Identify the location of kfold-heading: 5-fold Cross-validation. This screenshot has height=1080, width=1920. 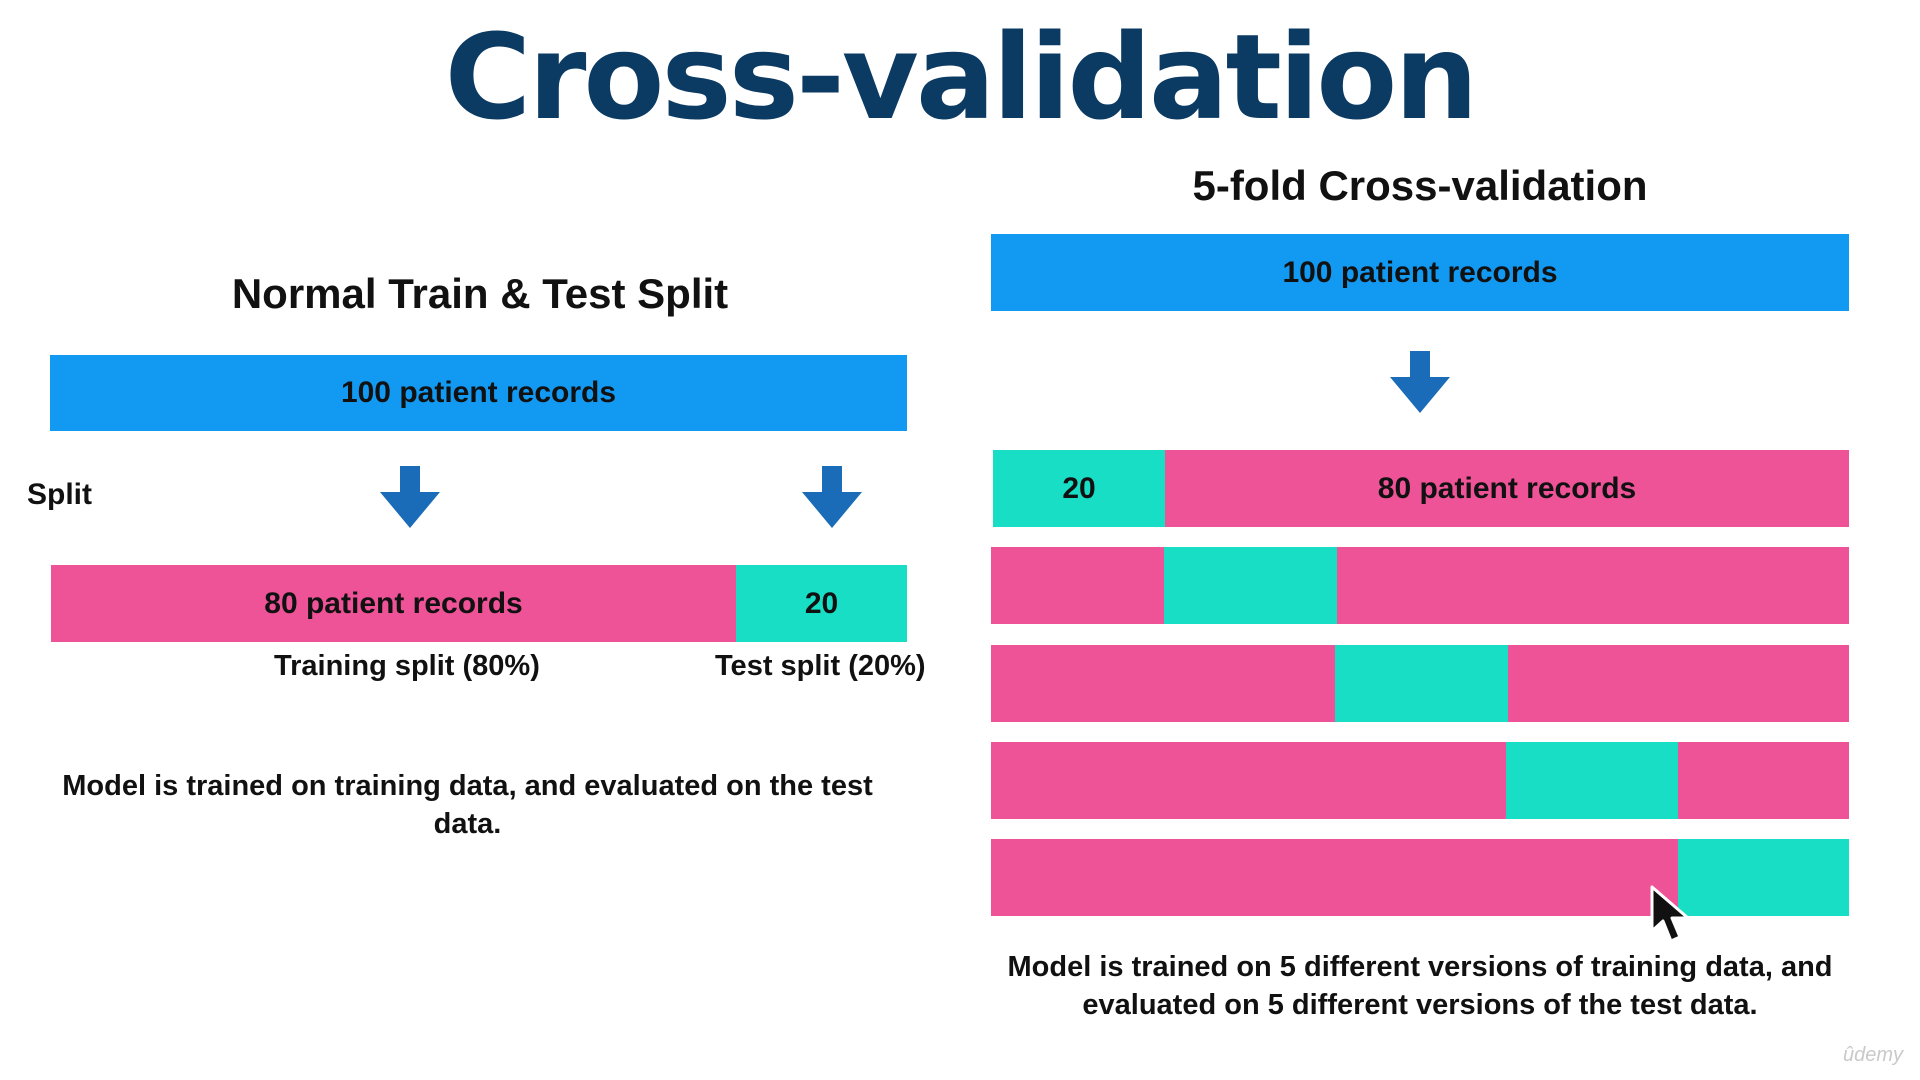
(1420, 185).